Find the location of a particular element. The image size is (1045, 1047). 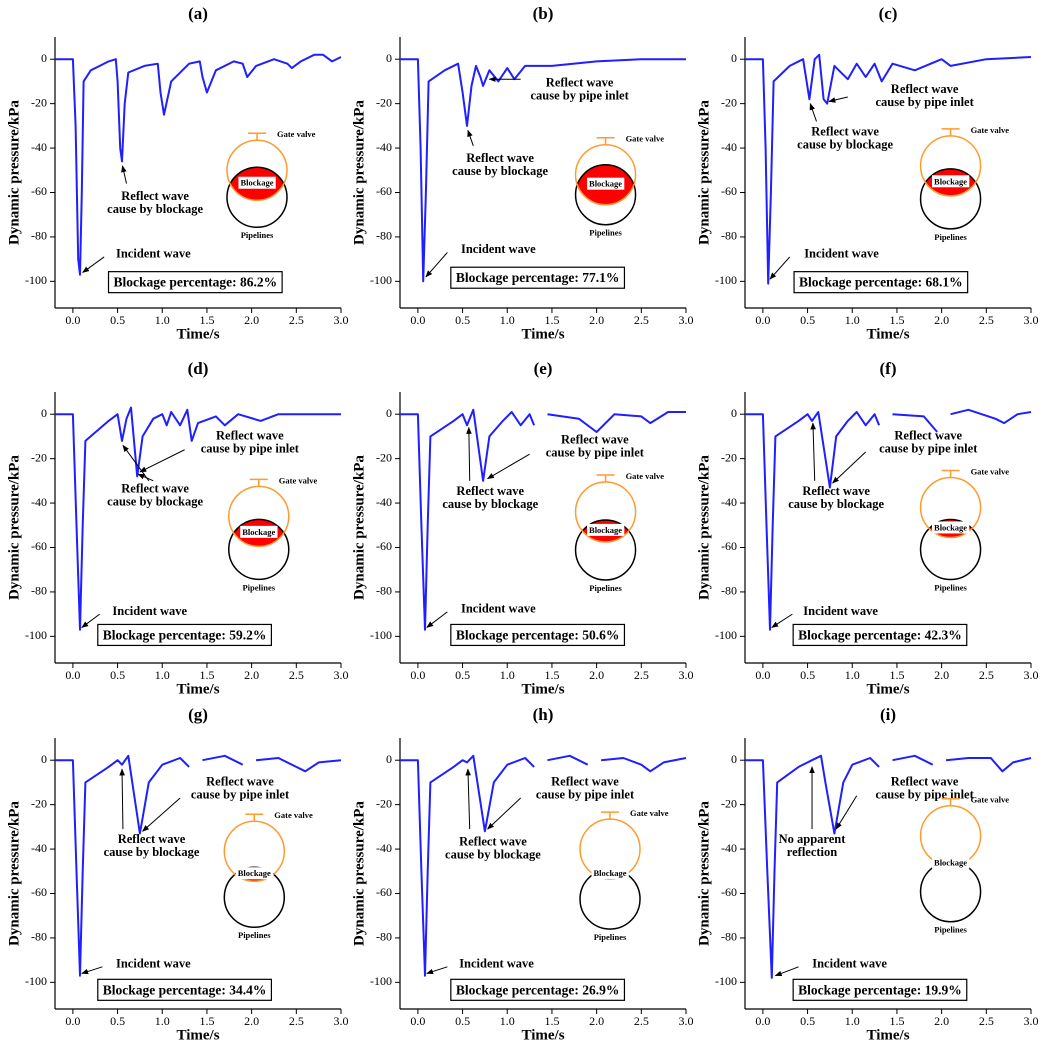

y-tick-label: -100 is located at coordinates (36, 981).